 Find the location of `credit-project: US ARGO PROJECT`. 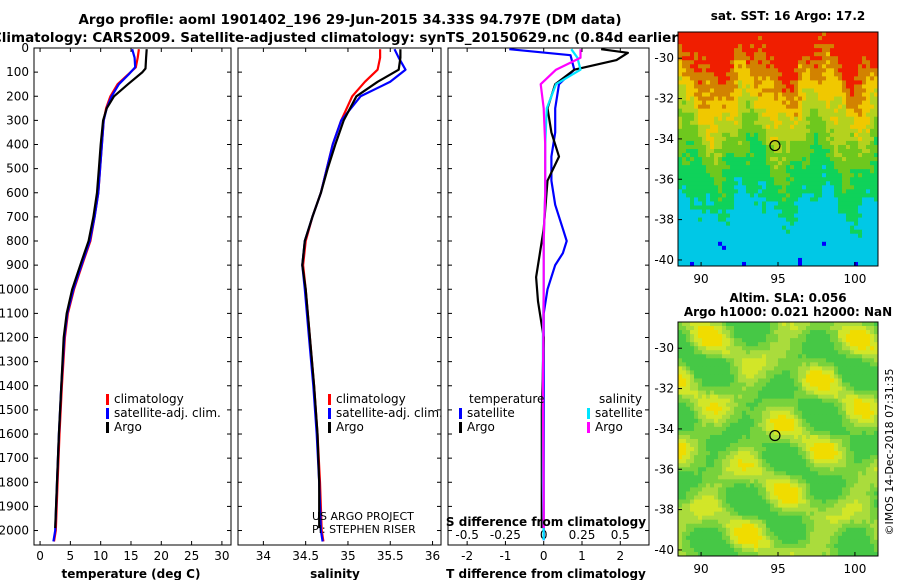

credit-project: US ARGO PROJECT is located at coordinates (363, 516).